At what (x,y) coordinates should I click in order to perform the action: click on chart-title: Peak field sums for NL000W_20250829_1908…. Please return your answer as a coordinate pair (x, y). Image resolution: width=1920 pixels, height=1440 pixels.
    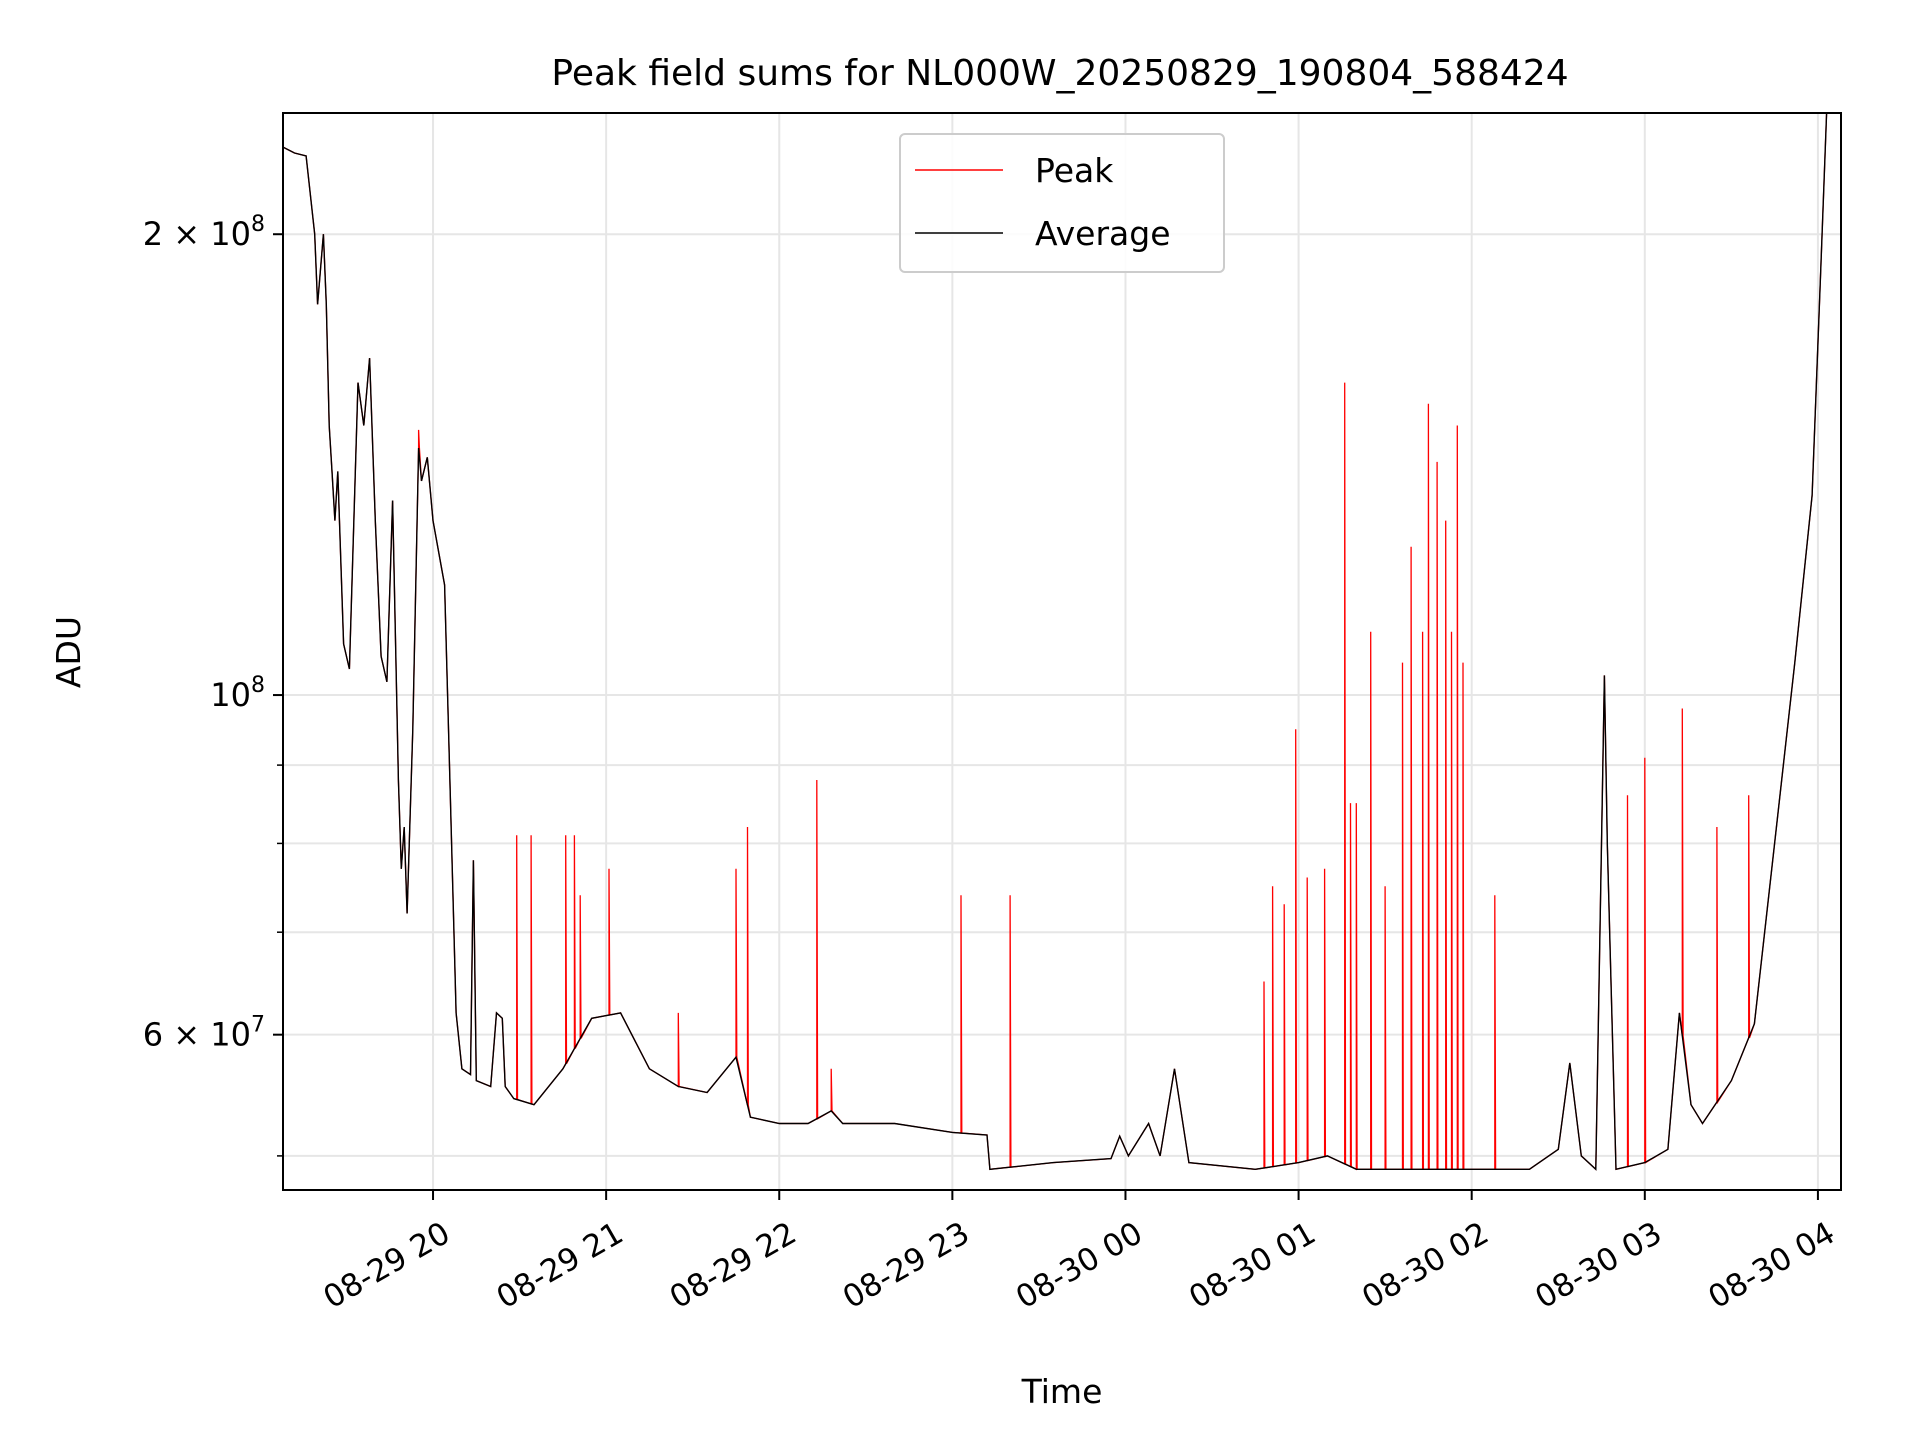
    Looking at the image, I should click on (1059, 73).